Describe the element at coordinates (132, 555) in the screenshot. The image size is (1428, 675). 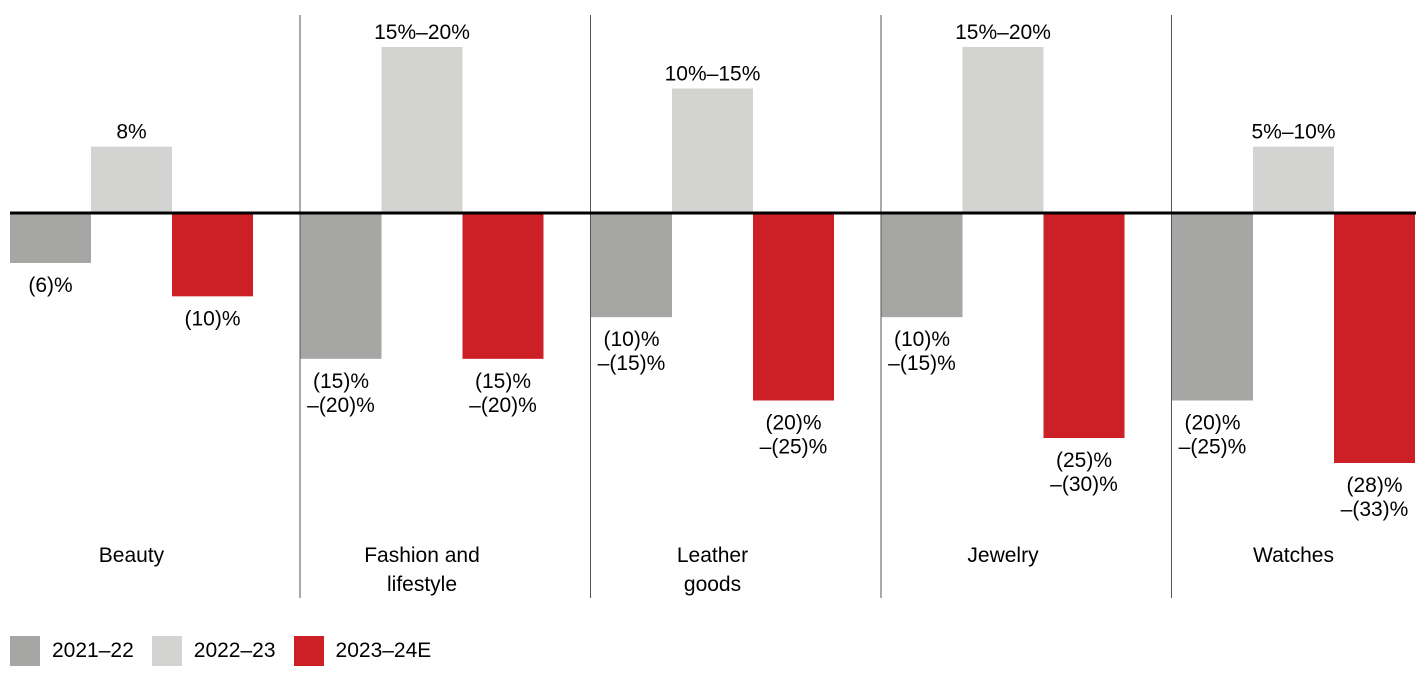
I see `category-label: Beauty` at that location.